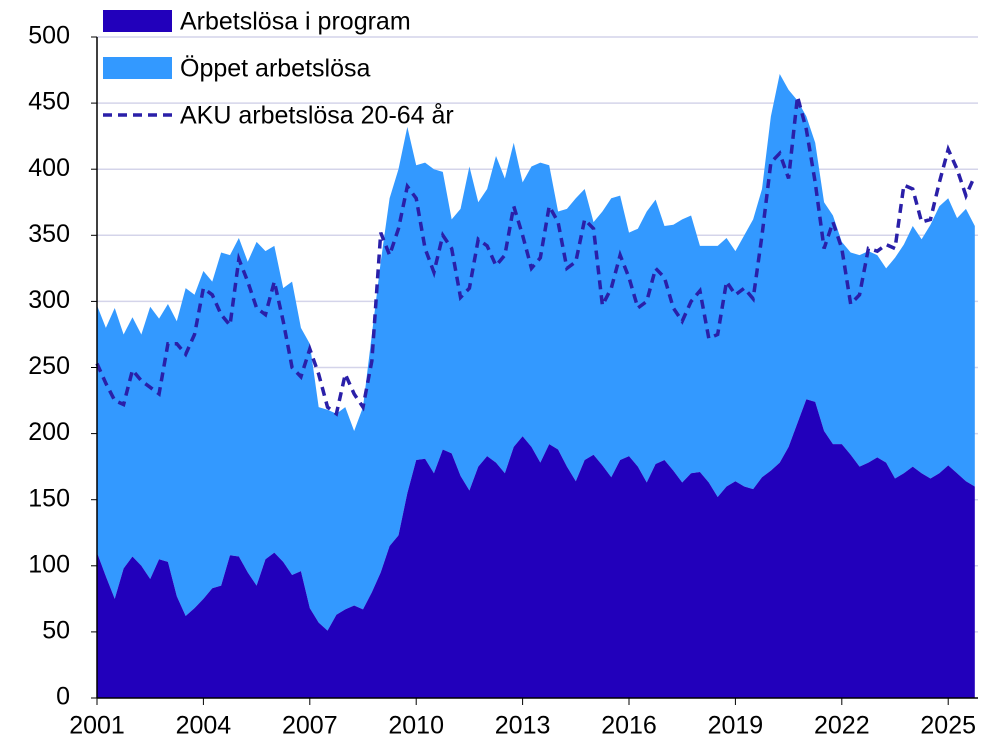 This screenshot has width=996, height=749. What do you see at coordinates (523, 726) in the screenshot?
I see `x-tick-label: 2013` at bounding box center [523, 726].